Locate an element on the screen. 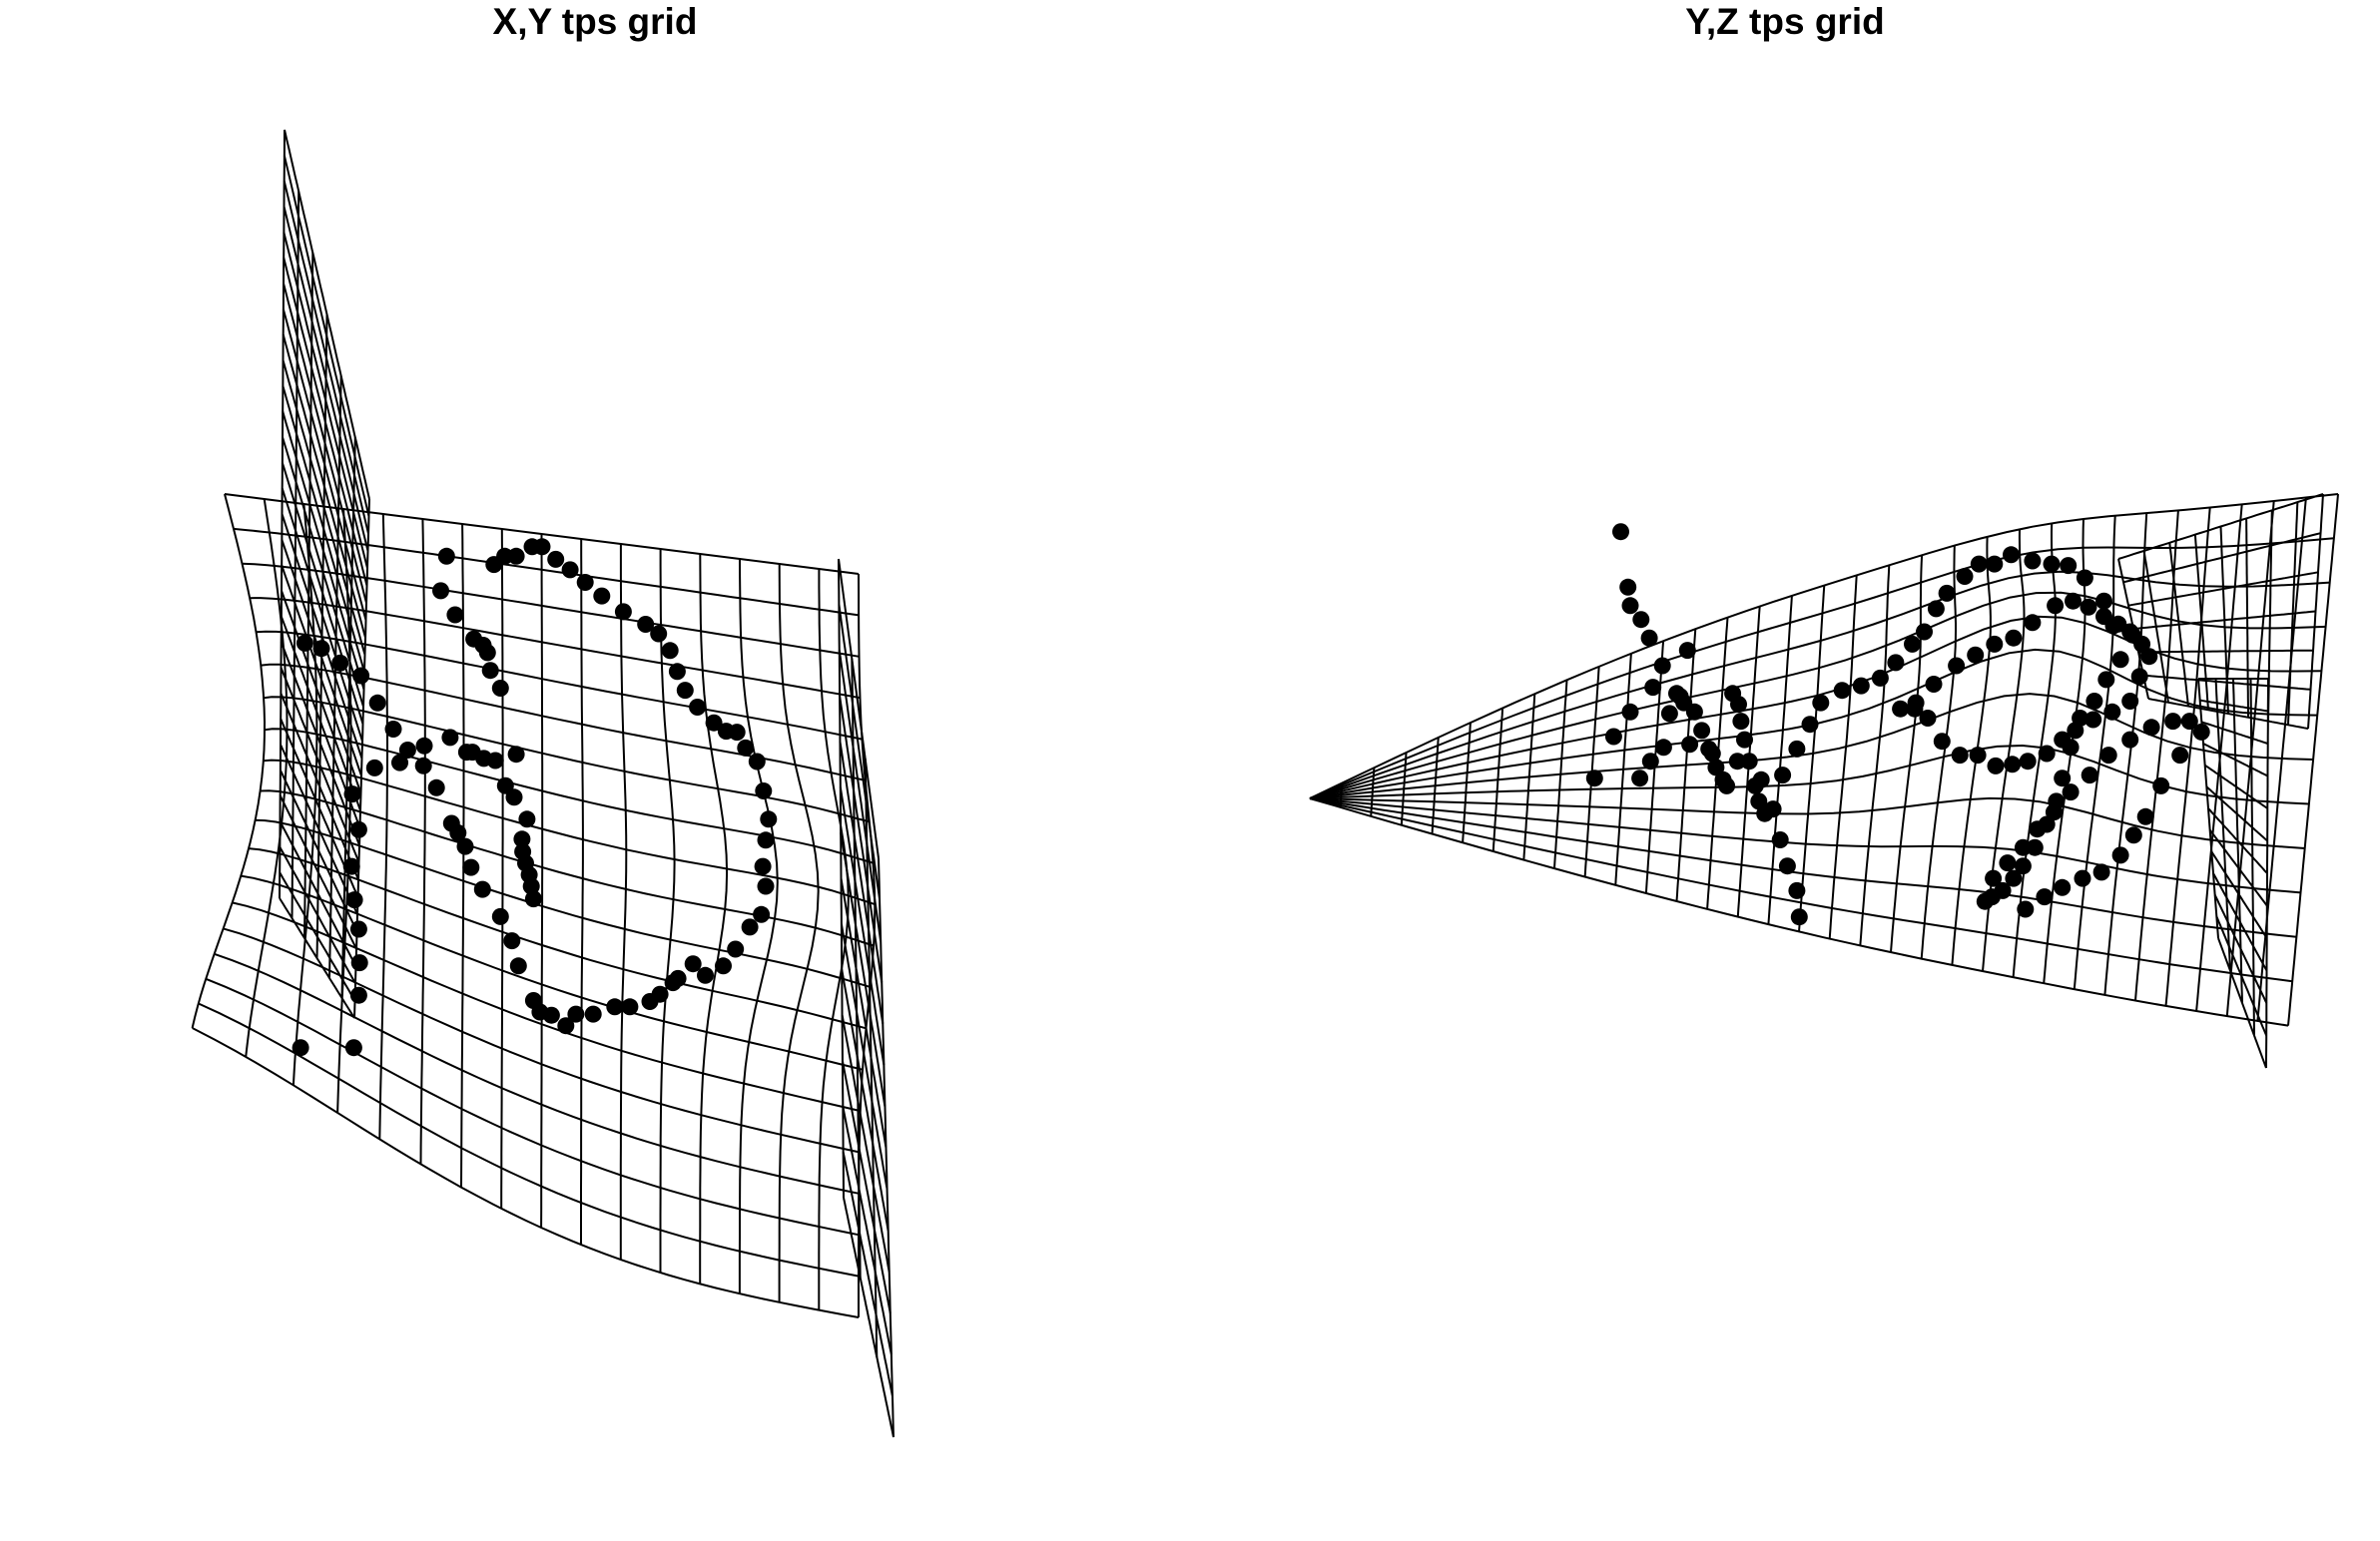  xy-panel-title: X,Y tps grid is located at coordinates (595, 21).